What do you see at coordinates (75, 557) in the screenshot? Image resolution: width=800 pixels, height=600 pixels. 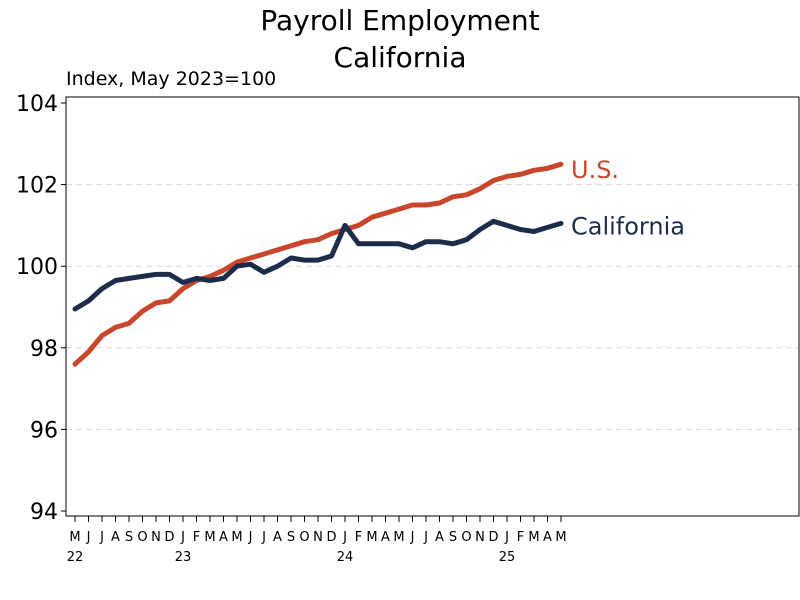 I see `x-year-label: 22` at bounding box center [75, 557].